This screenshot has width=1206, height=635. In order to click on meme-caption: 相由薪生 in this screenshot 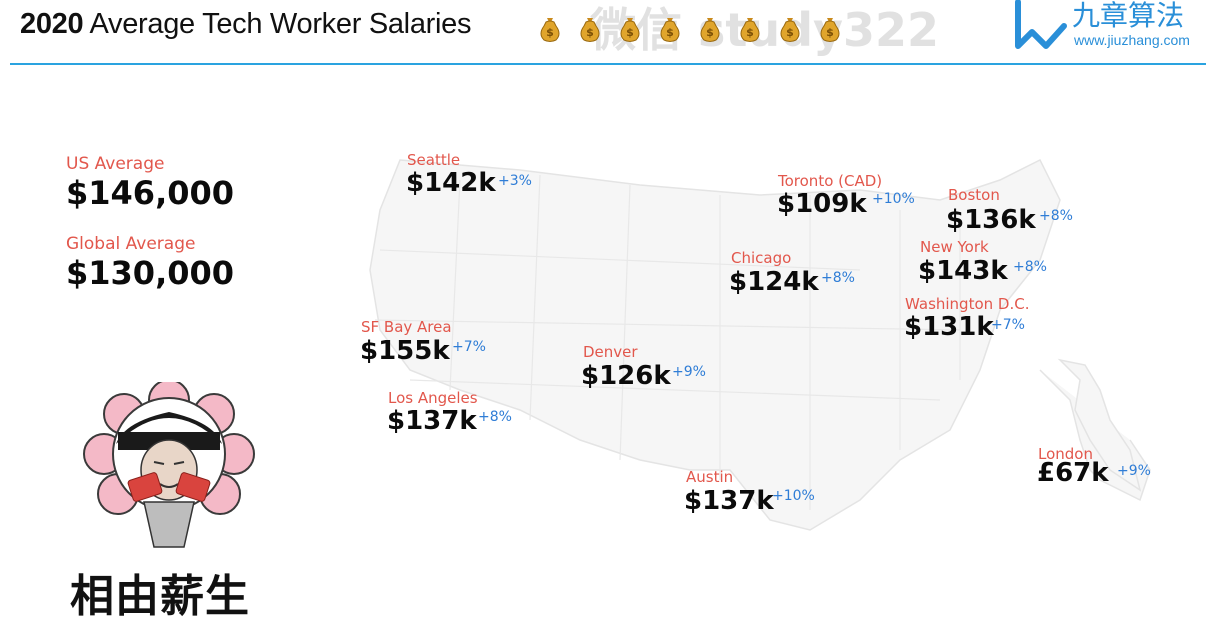, I will do `click(160, 596)`.